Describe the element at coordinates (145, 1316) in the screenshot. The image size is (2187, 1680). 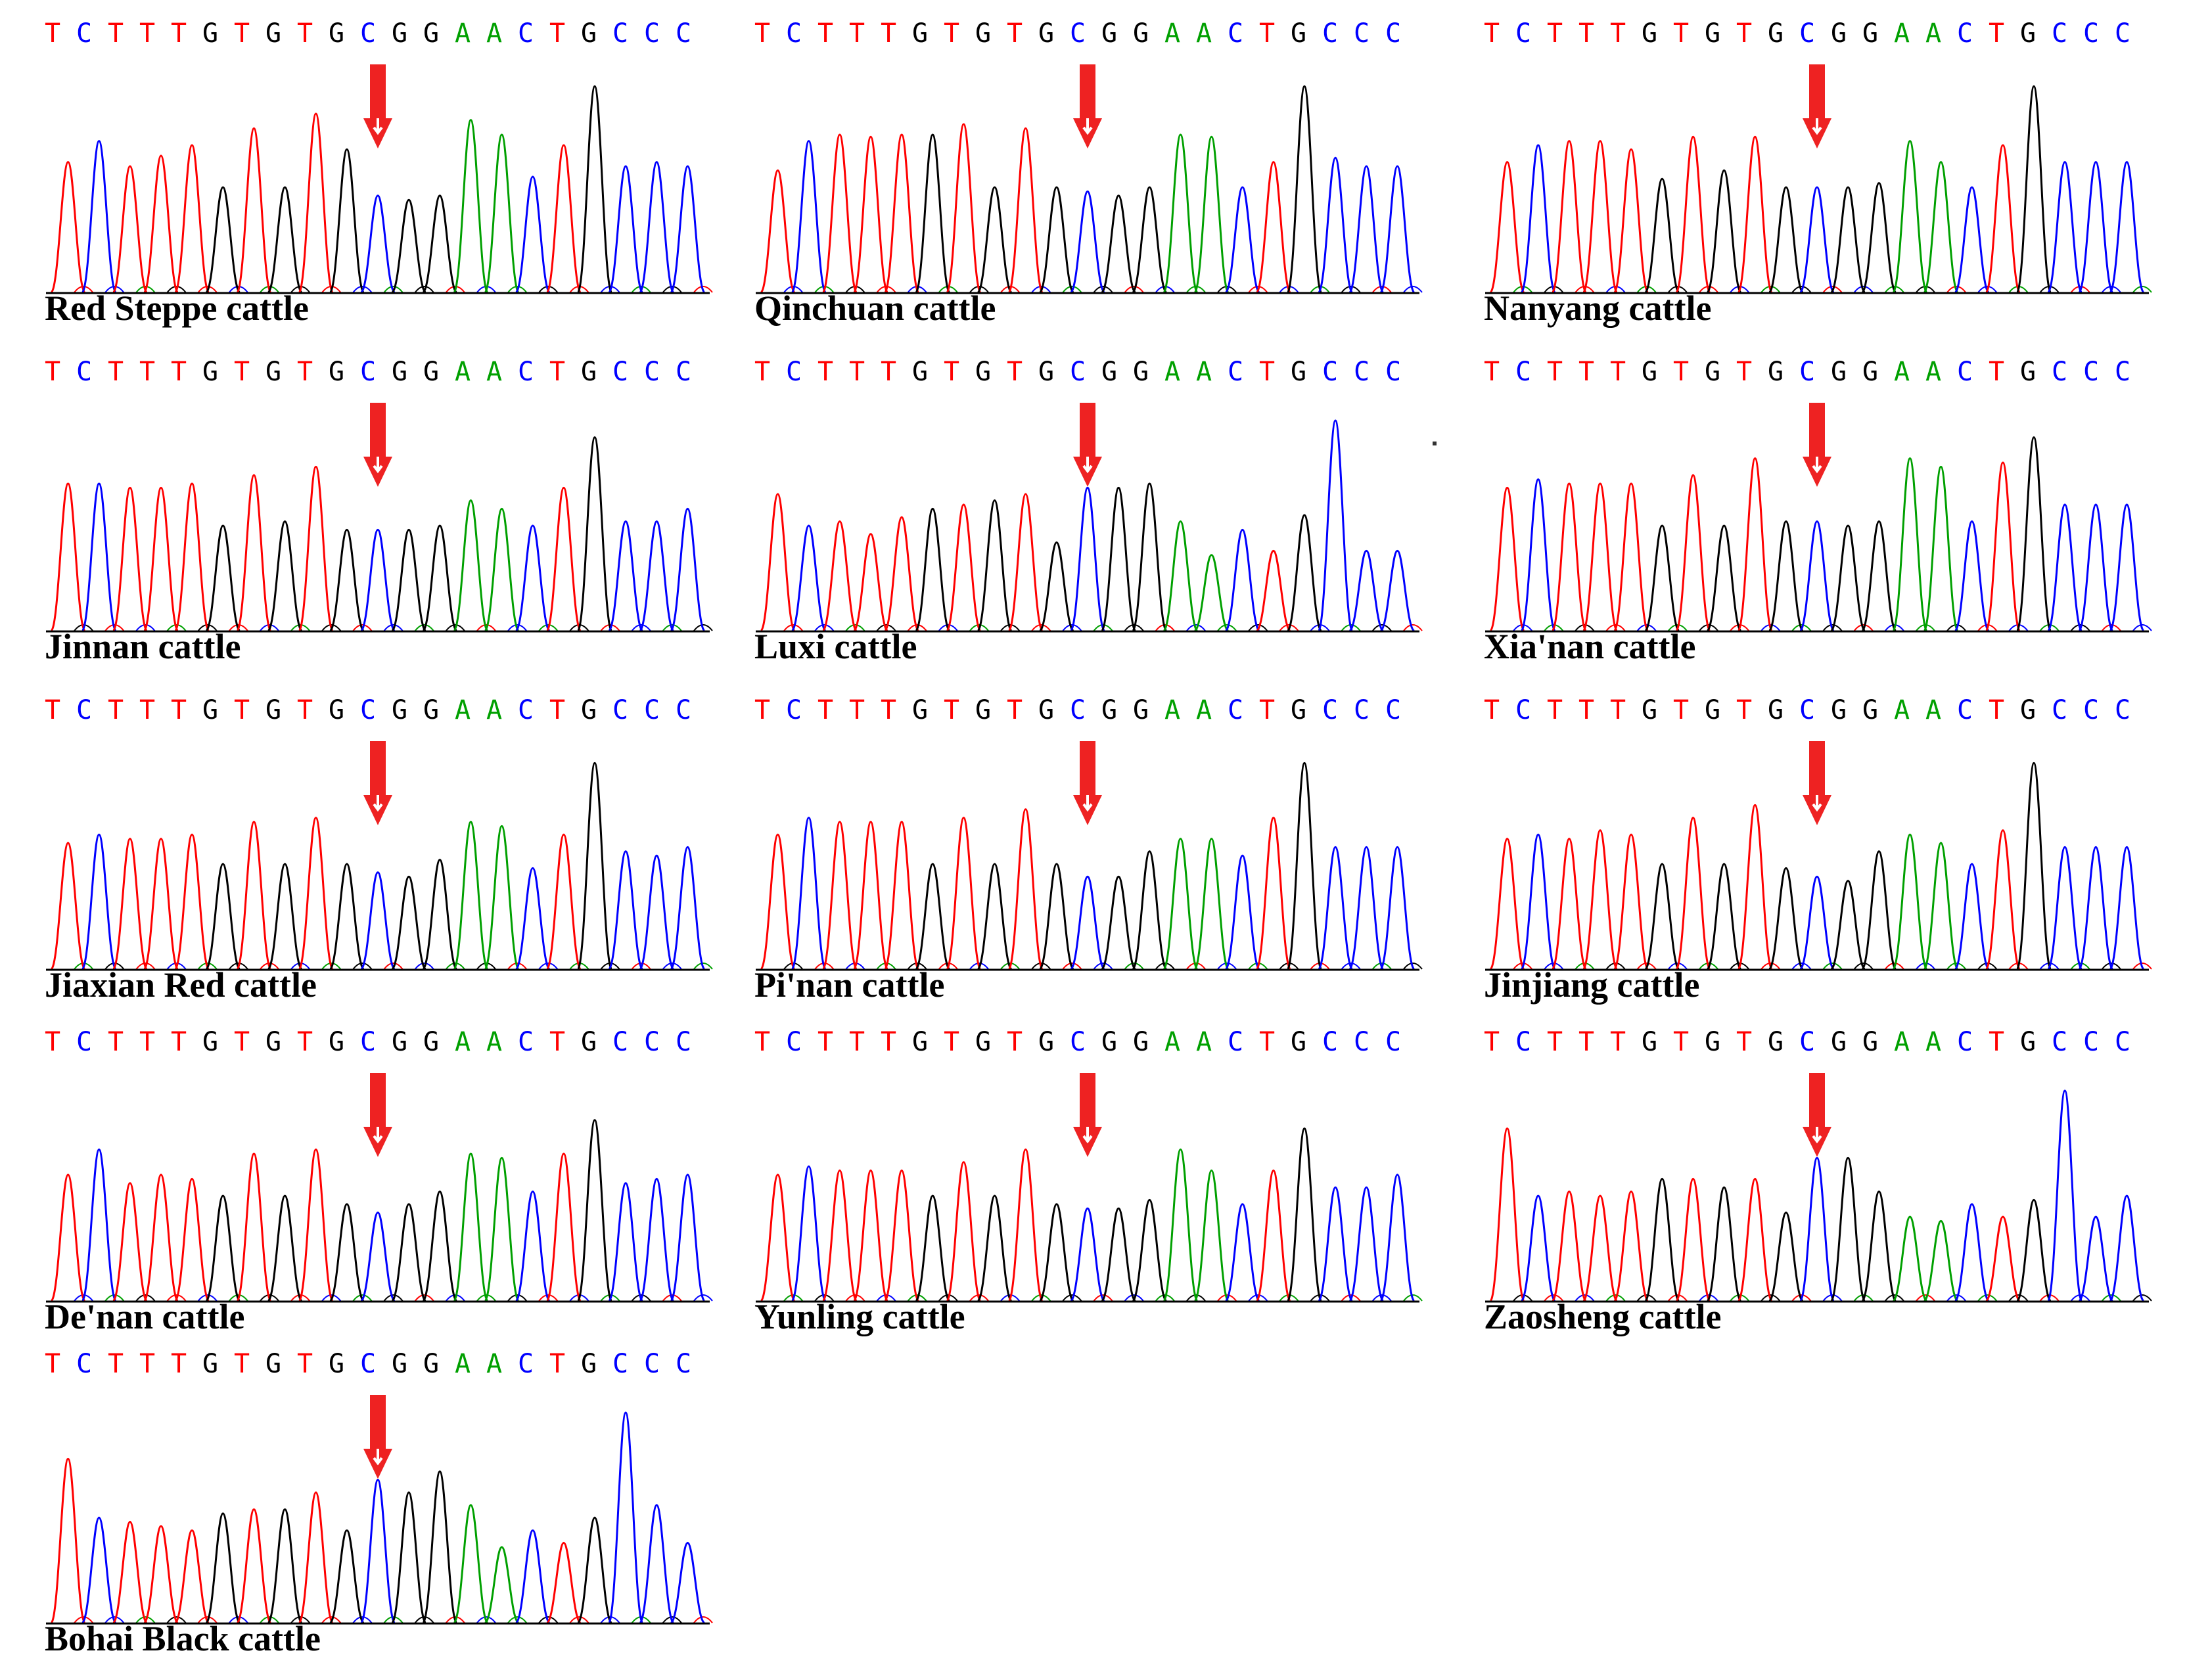
I see `breed-label: De'nan cattle` at that location.